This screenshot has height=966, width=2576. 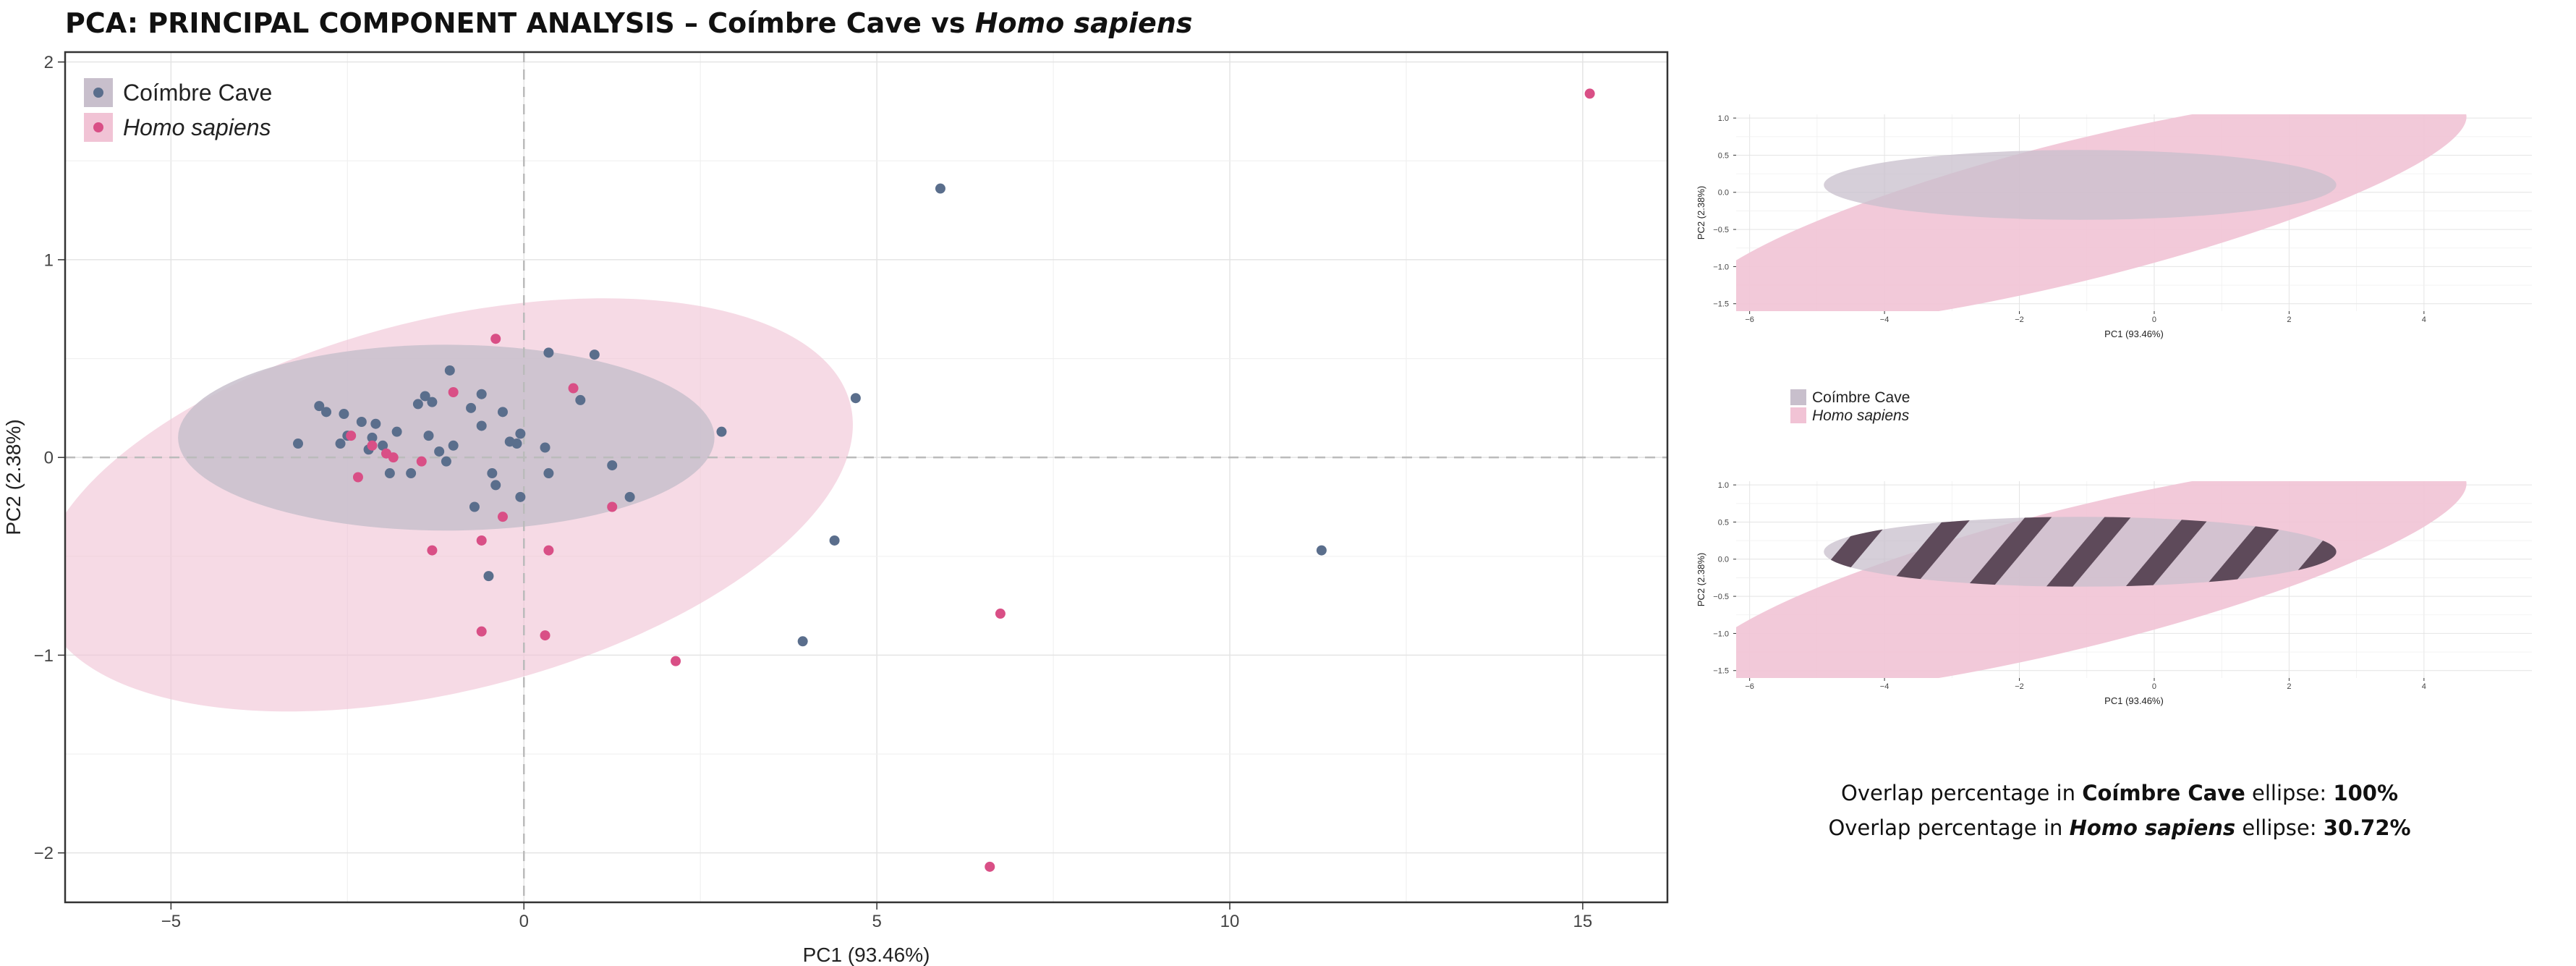 I want to click on overlap-line-coimbre-group: Coímbre Cave, so click(x=2163, y=793).